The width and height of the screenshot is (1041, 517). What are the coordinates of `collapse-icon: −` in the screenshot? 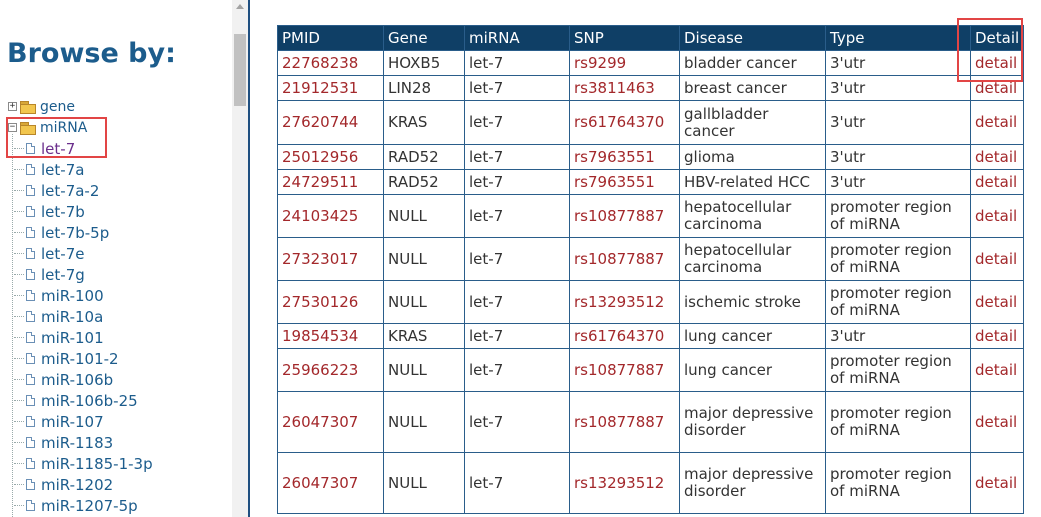 It's located at (12, 127).